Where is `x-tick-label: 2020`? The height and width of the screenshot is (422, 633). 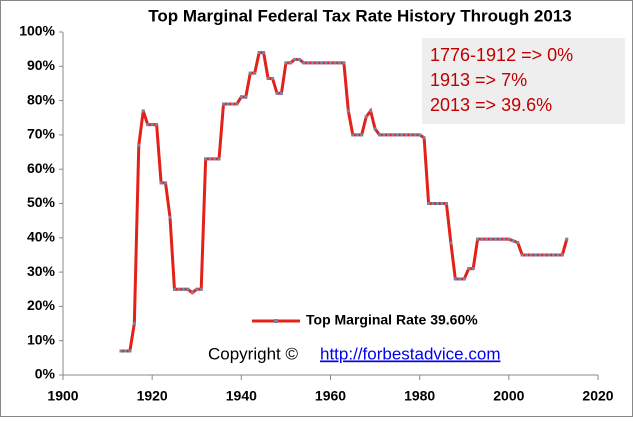
x-tick-label: 2020 is located at coordinates (597, 396).